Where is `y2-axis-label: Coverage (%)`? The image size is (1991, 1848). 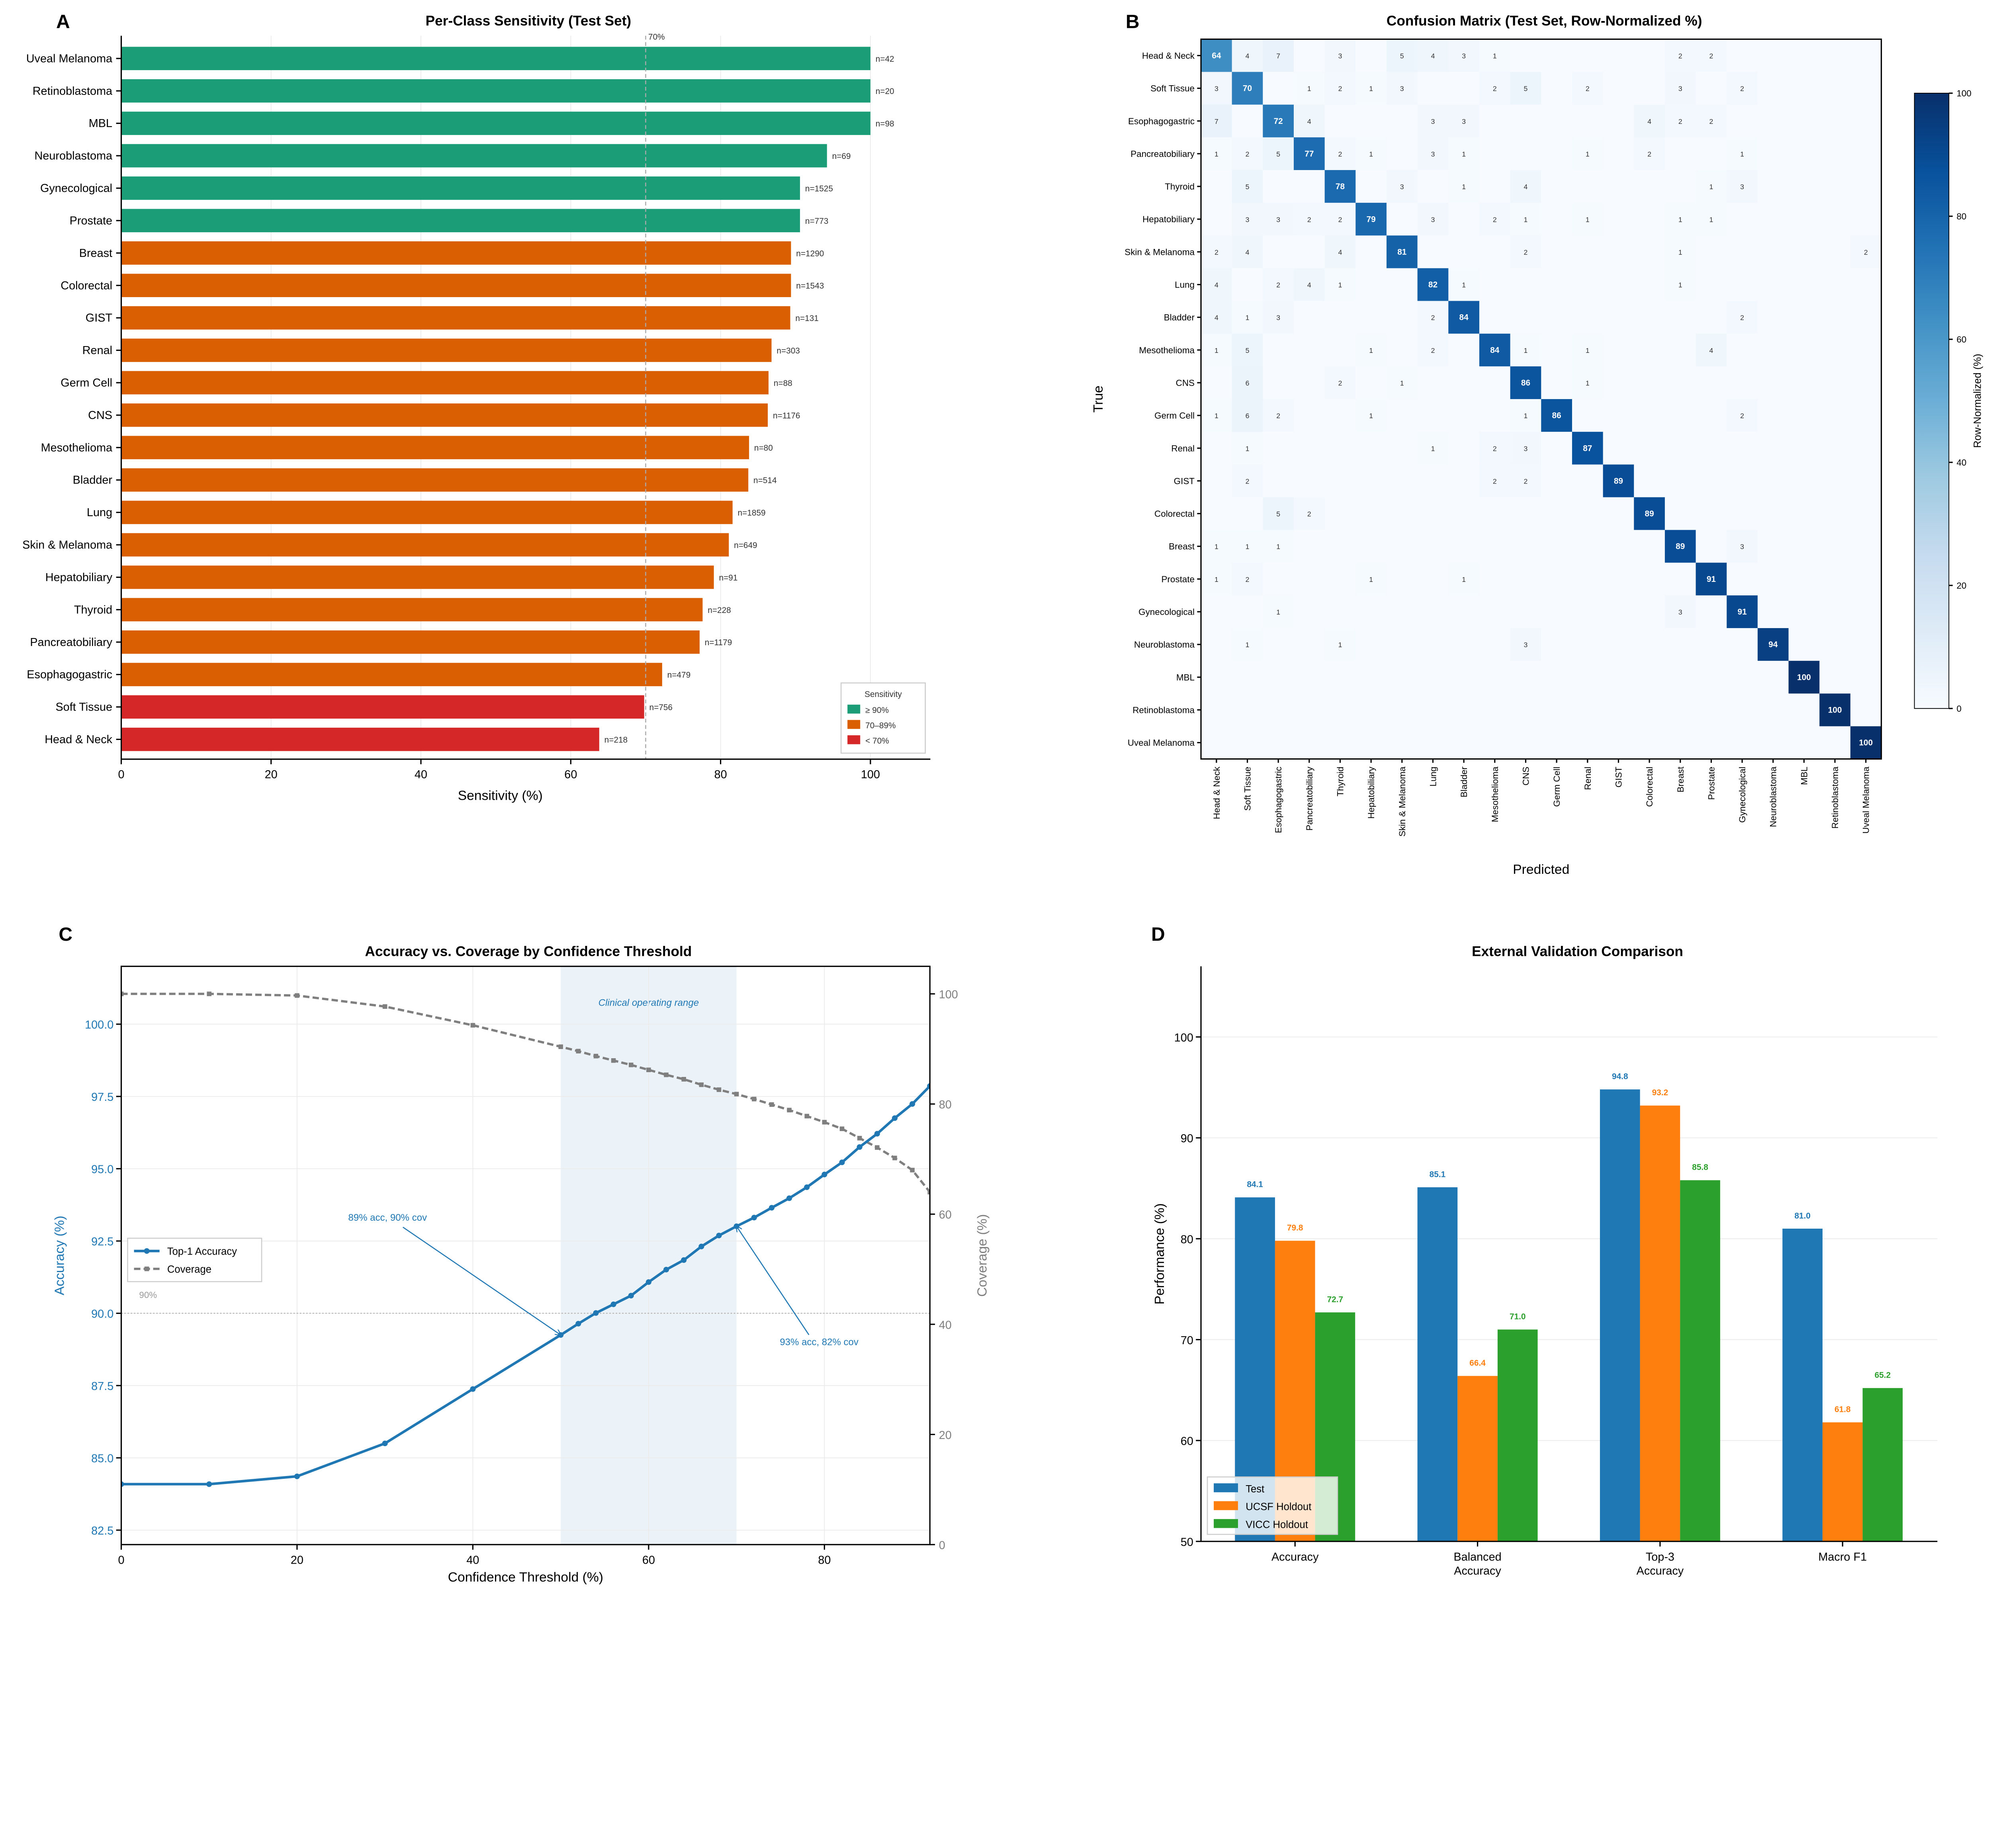 y2-axis-label: Coverage (%) is located at coordinates (982, 1255).